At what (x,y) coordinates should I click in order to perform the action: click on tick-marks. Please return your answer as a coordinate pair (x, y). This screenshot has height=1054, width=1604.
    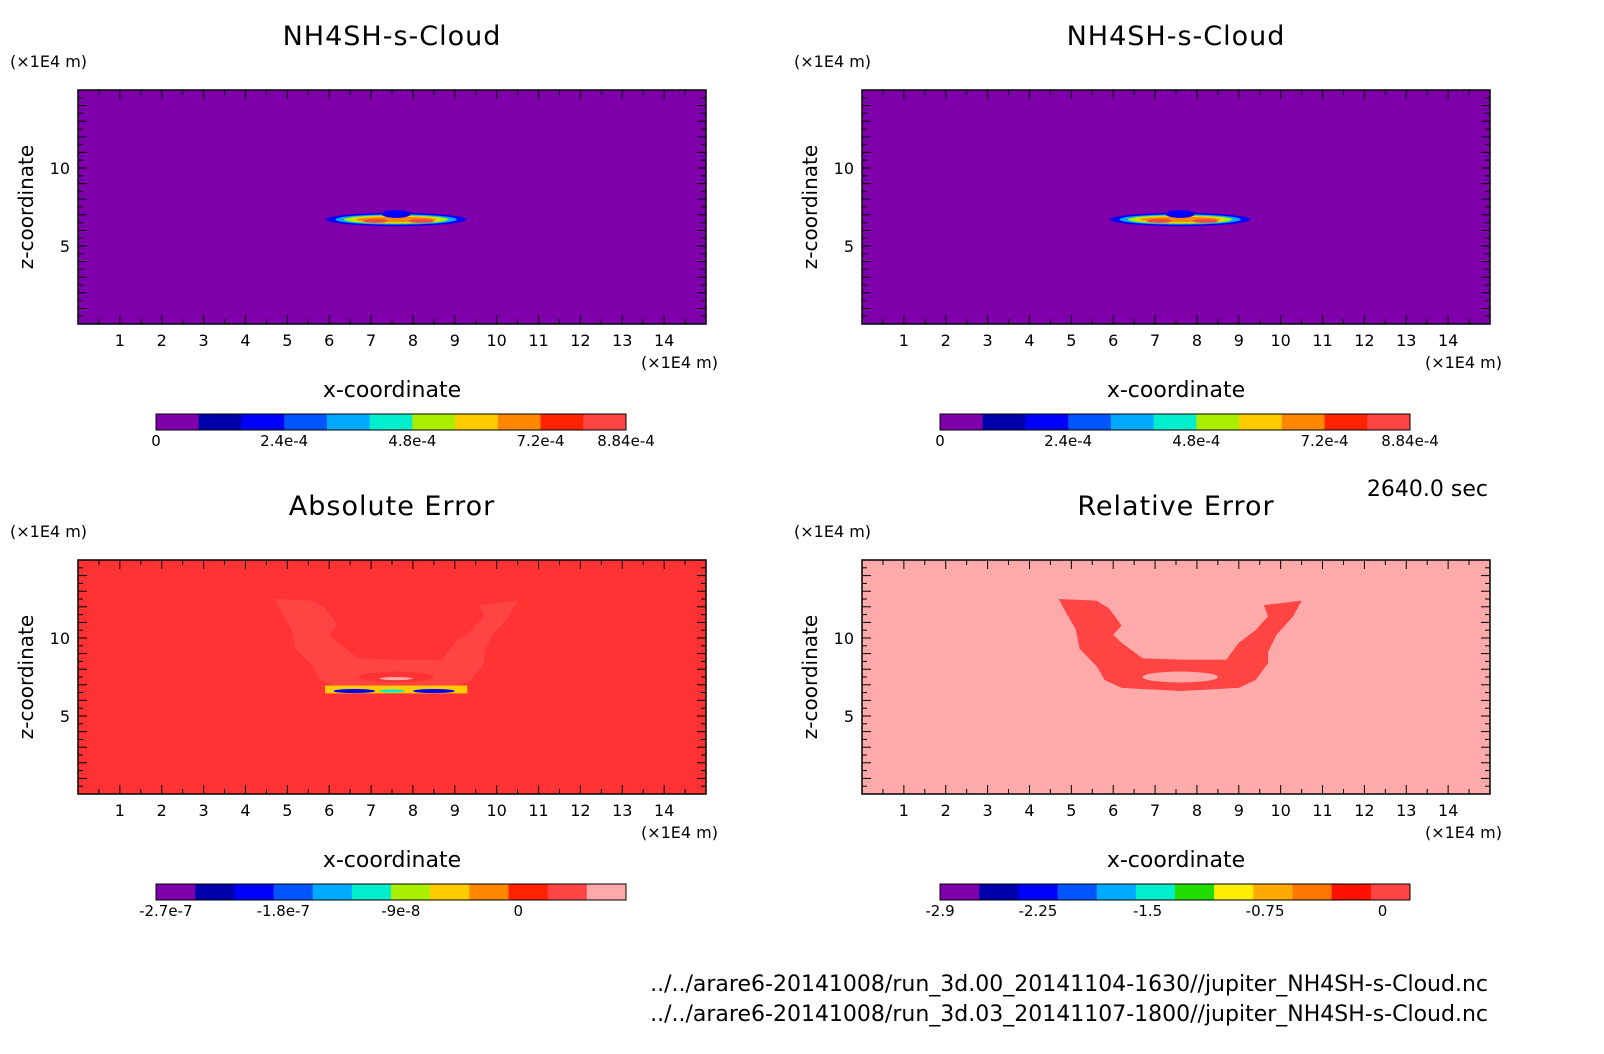
    Looking at the image, I should click on (392, 207).